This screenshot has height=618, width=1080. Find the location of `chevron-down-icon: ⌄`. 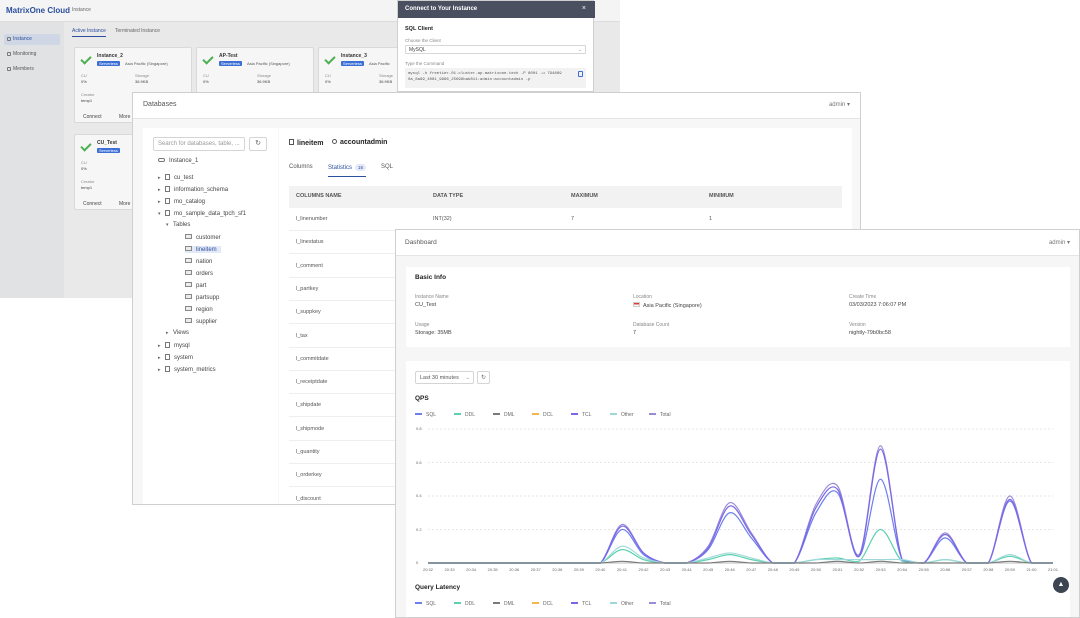

chevron-down-icon: ⌄ is located at coordinates (467, 378).